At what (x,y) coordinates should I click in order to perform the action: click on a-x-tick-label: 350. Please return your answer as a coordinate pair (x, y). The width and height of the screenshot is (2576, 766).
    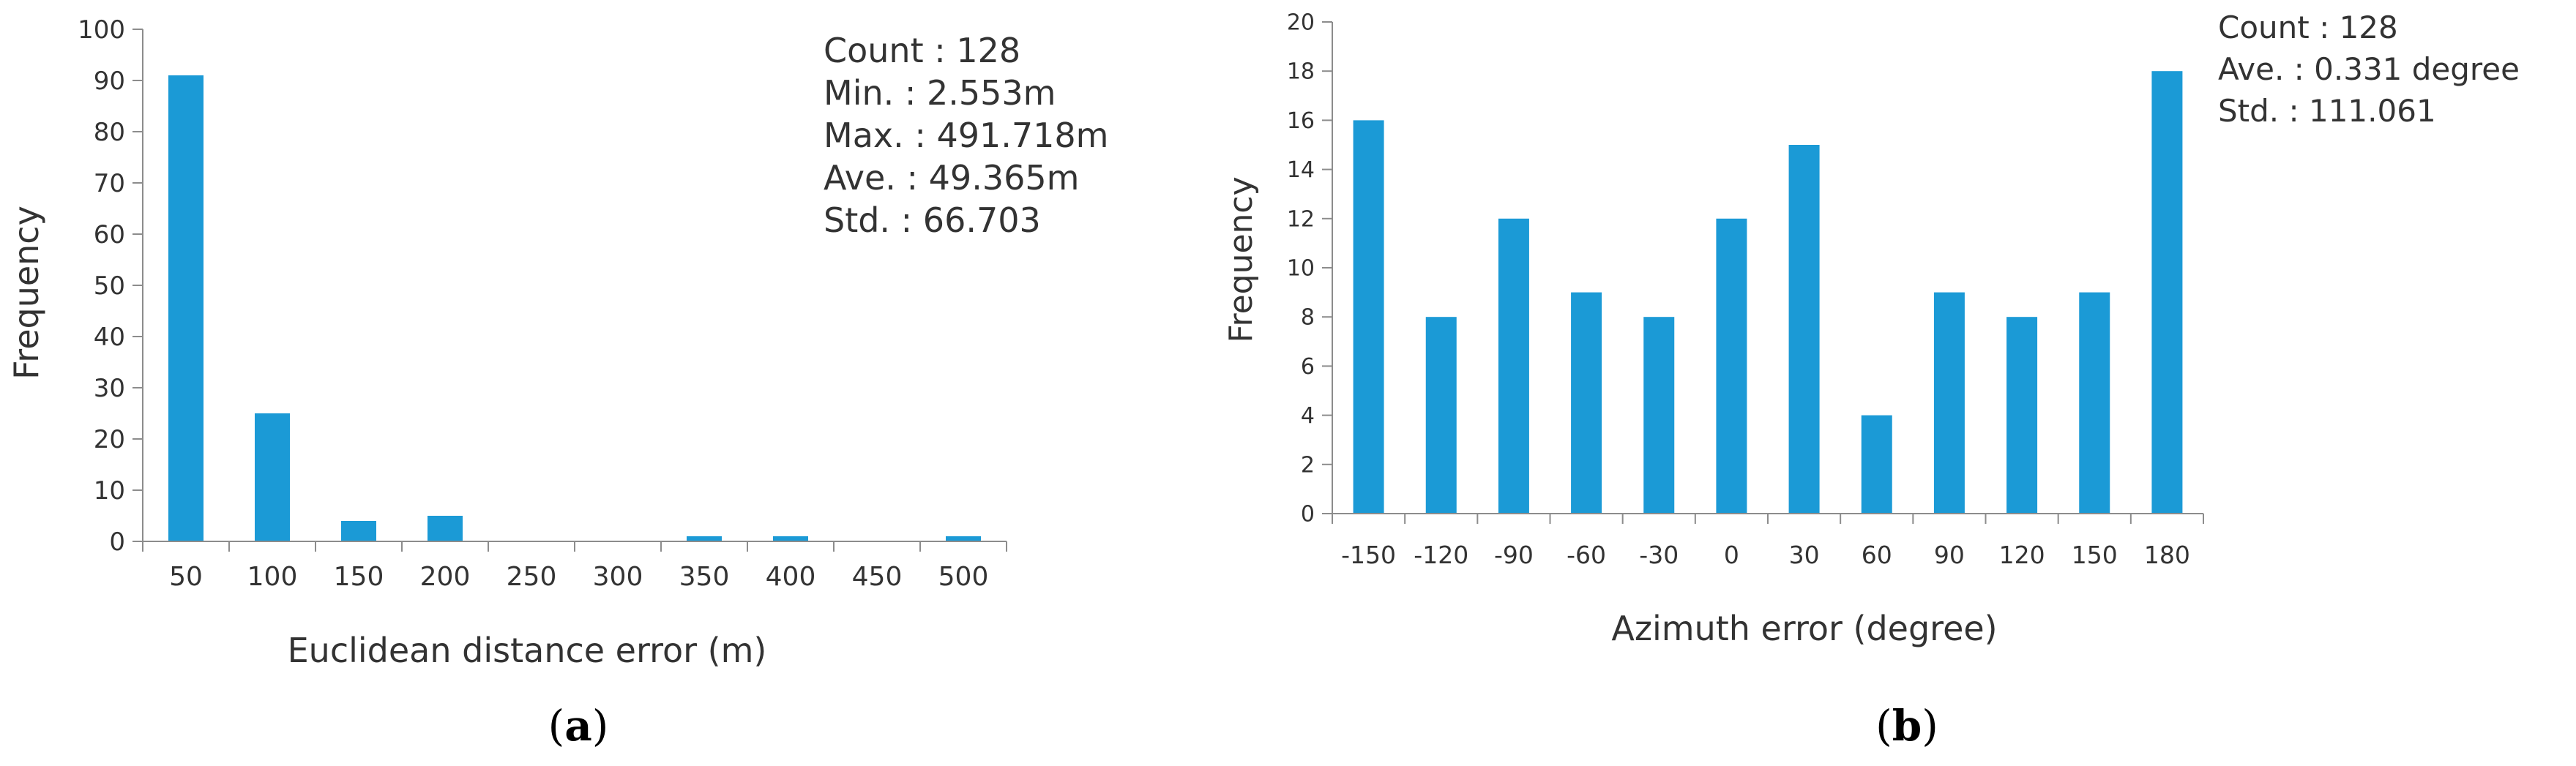
    Looking at the image, I should click on (704, 577).